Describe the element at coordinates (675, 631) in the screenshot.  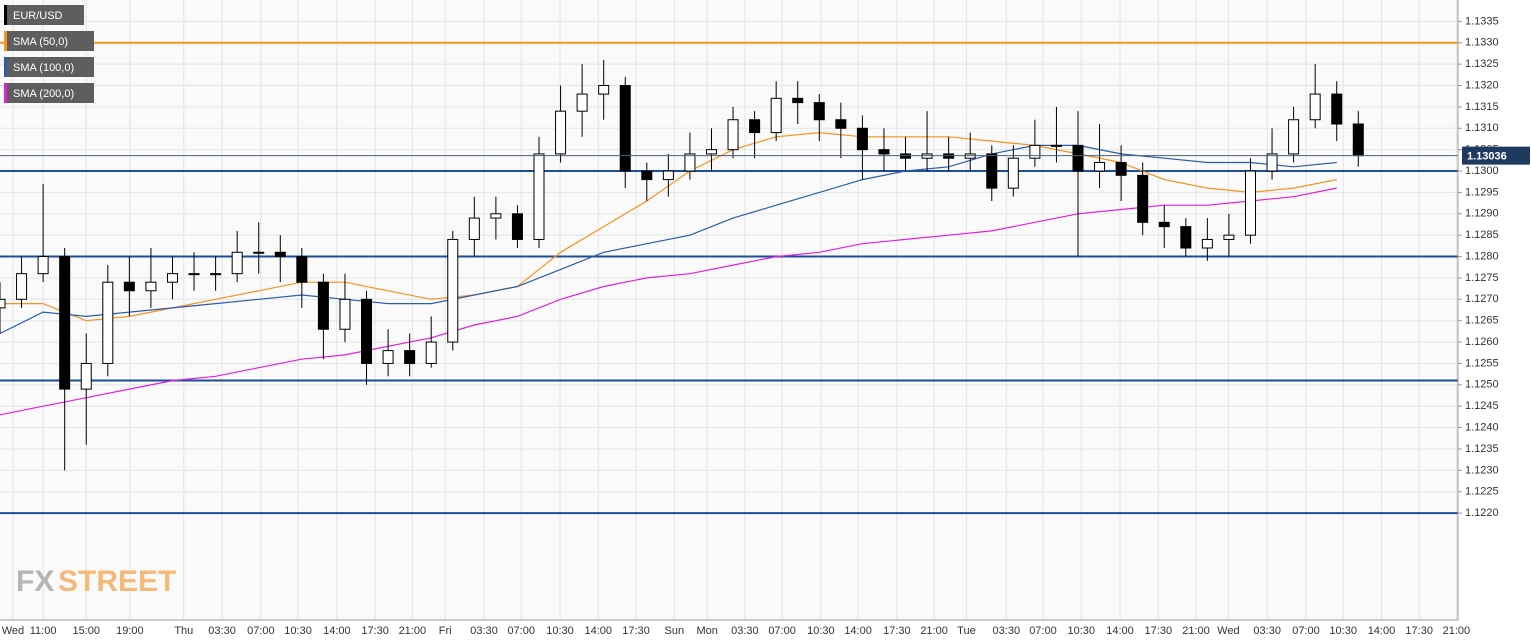
I see `x-tick-label: Sun` at that location.